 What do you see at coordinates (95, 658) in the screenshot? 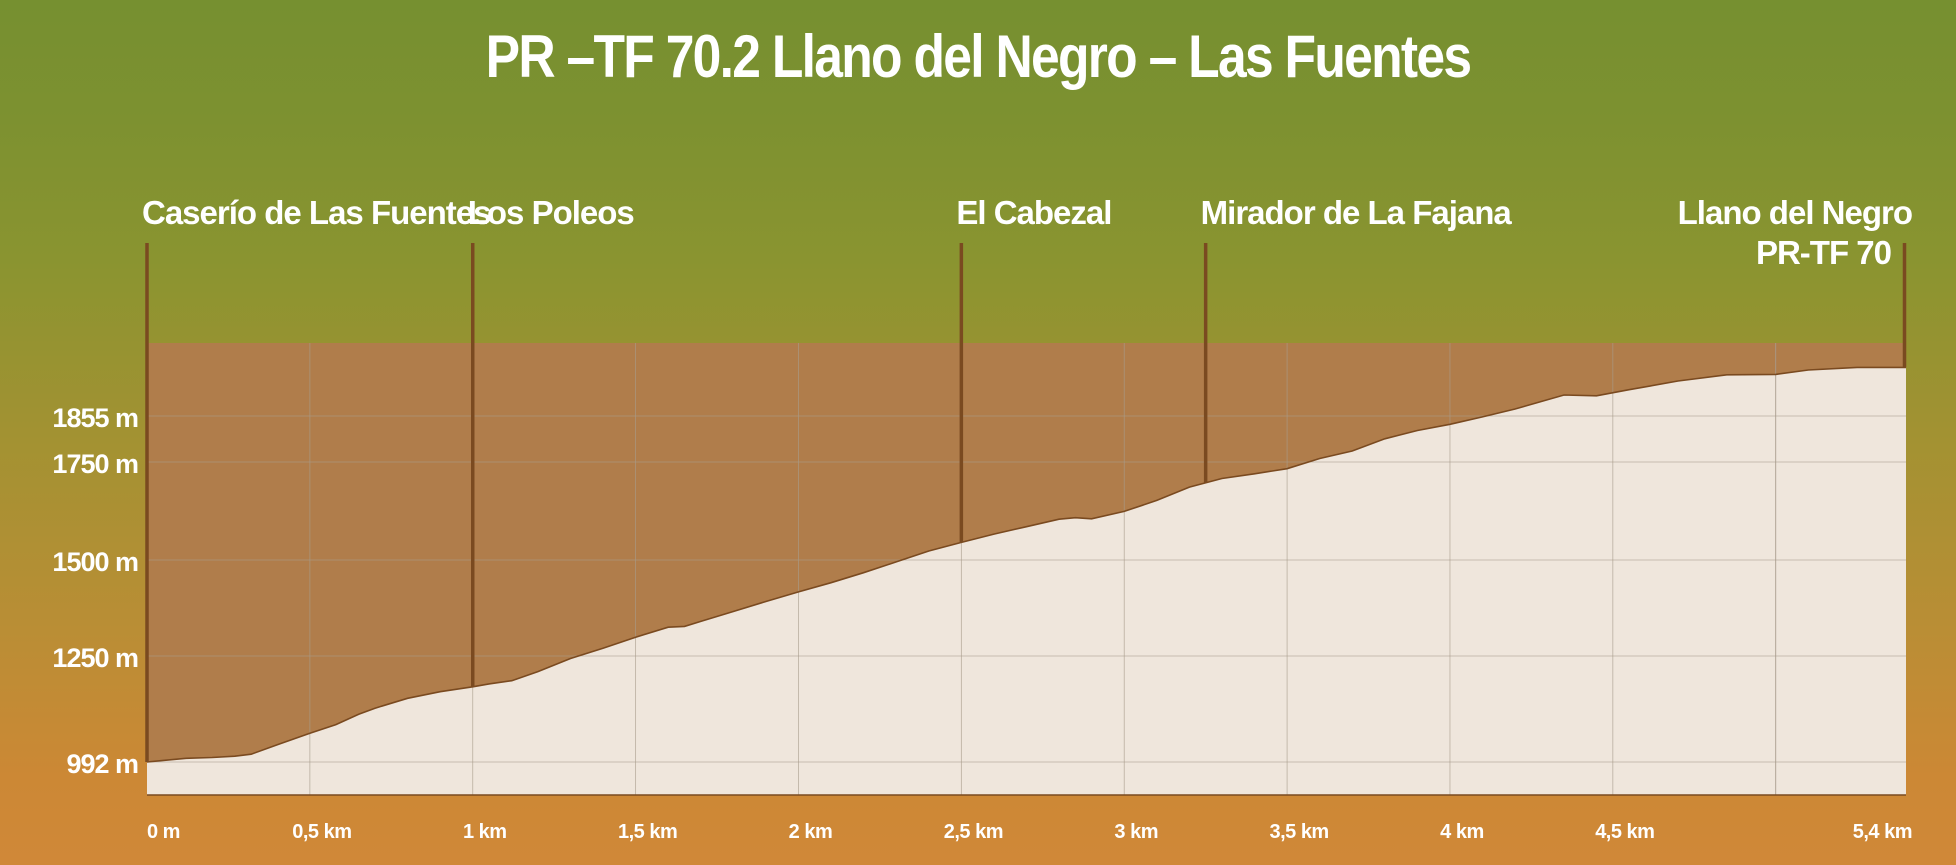
I see `y-tick-label: 1250 m` at bounding box center [95, 658].